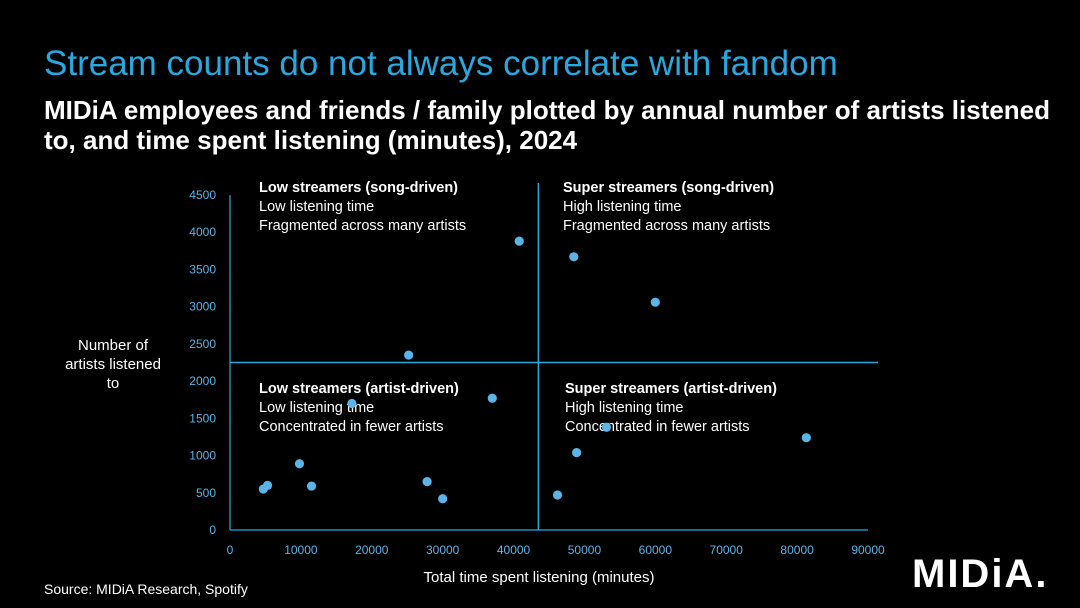 The image size is (1080, 608). I want to click on quadrant-title-top-left: Low streamers (song-driven), so click(358, 188).